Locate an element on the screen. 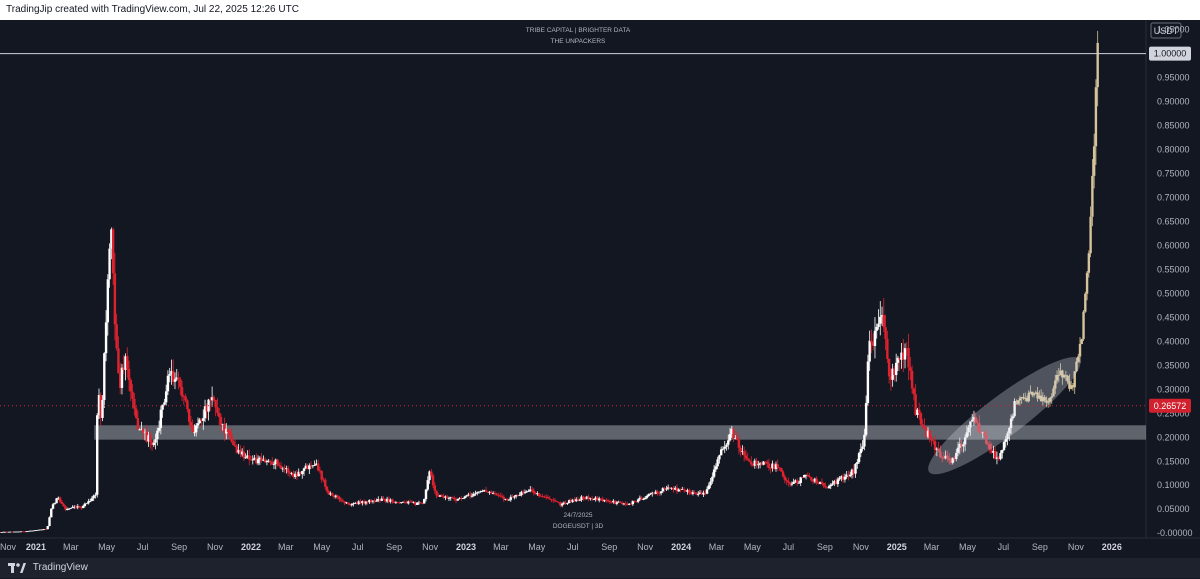  unit-badge is located at coordinates (1166, 30).